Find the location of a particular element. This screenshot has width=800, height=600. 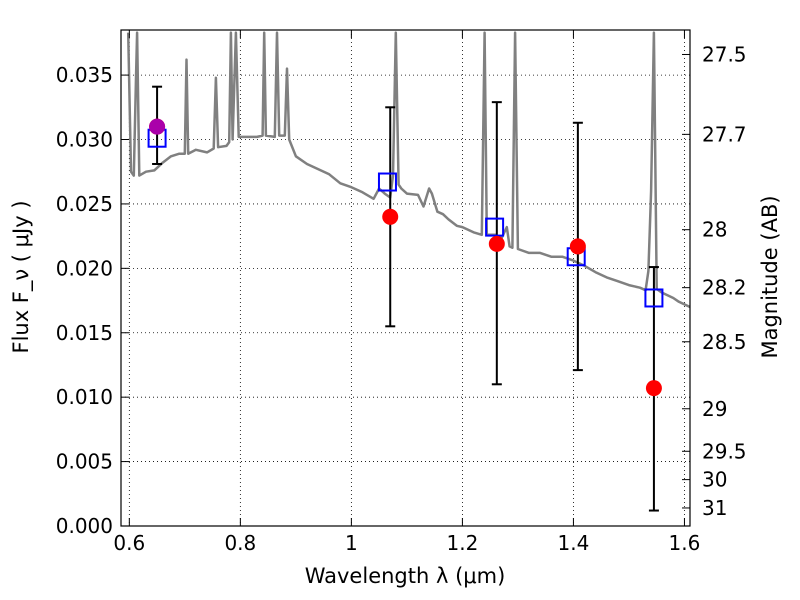

y-axis-label: Flux F_ν ( μJy ) is located at coordinates (21, 276).